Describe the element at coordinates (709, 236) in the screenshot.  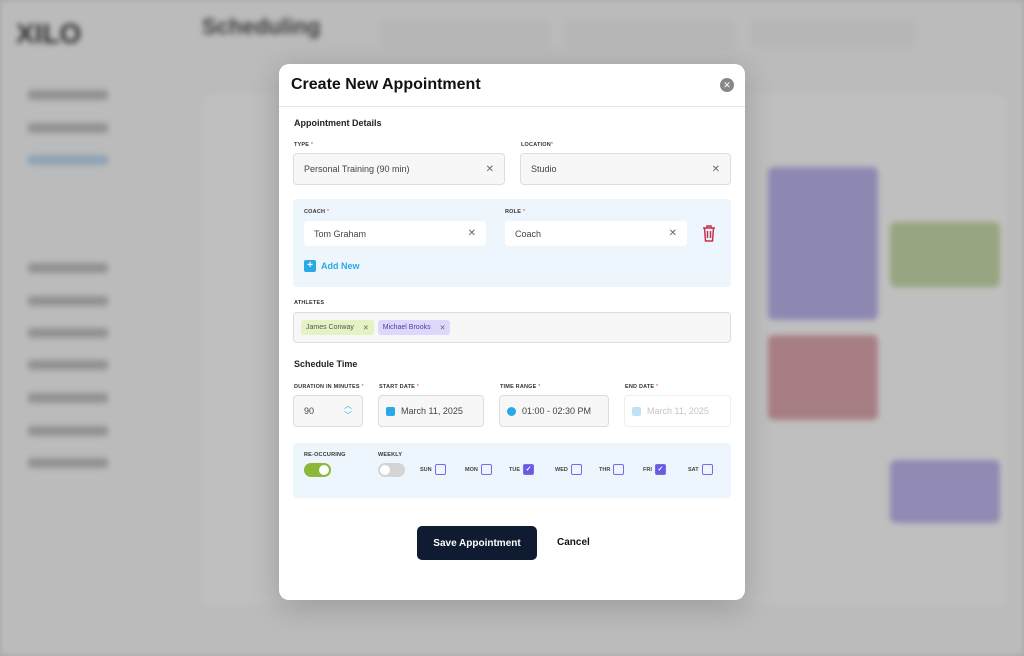
I see `trash-icon` at that location.